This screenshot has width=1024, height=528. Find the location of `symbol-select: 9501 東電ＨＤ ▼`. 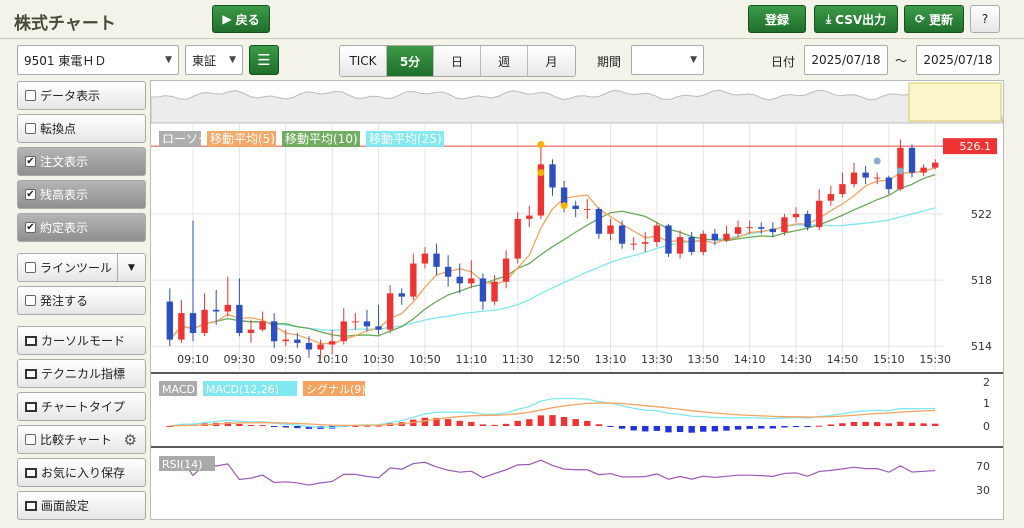

symbol-select: 9501 東電ＨＤ ▼ is located at coordinates (98, 60).